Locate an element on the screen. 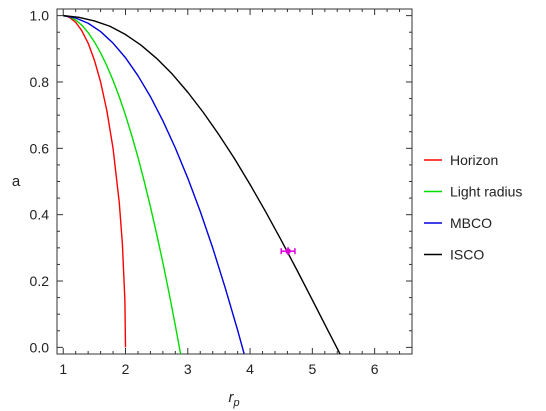 This screenshot has width=546, height=411. data-point-marker is located at coordinates (288, 251).